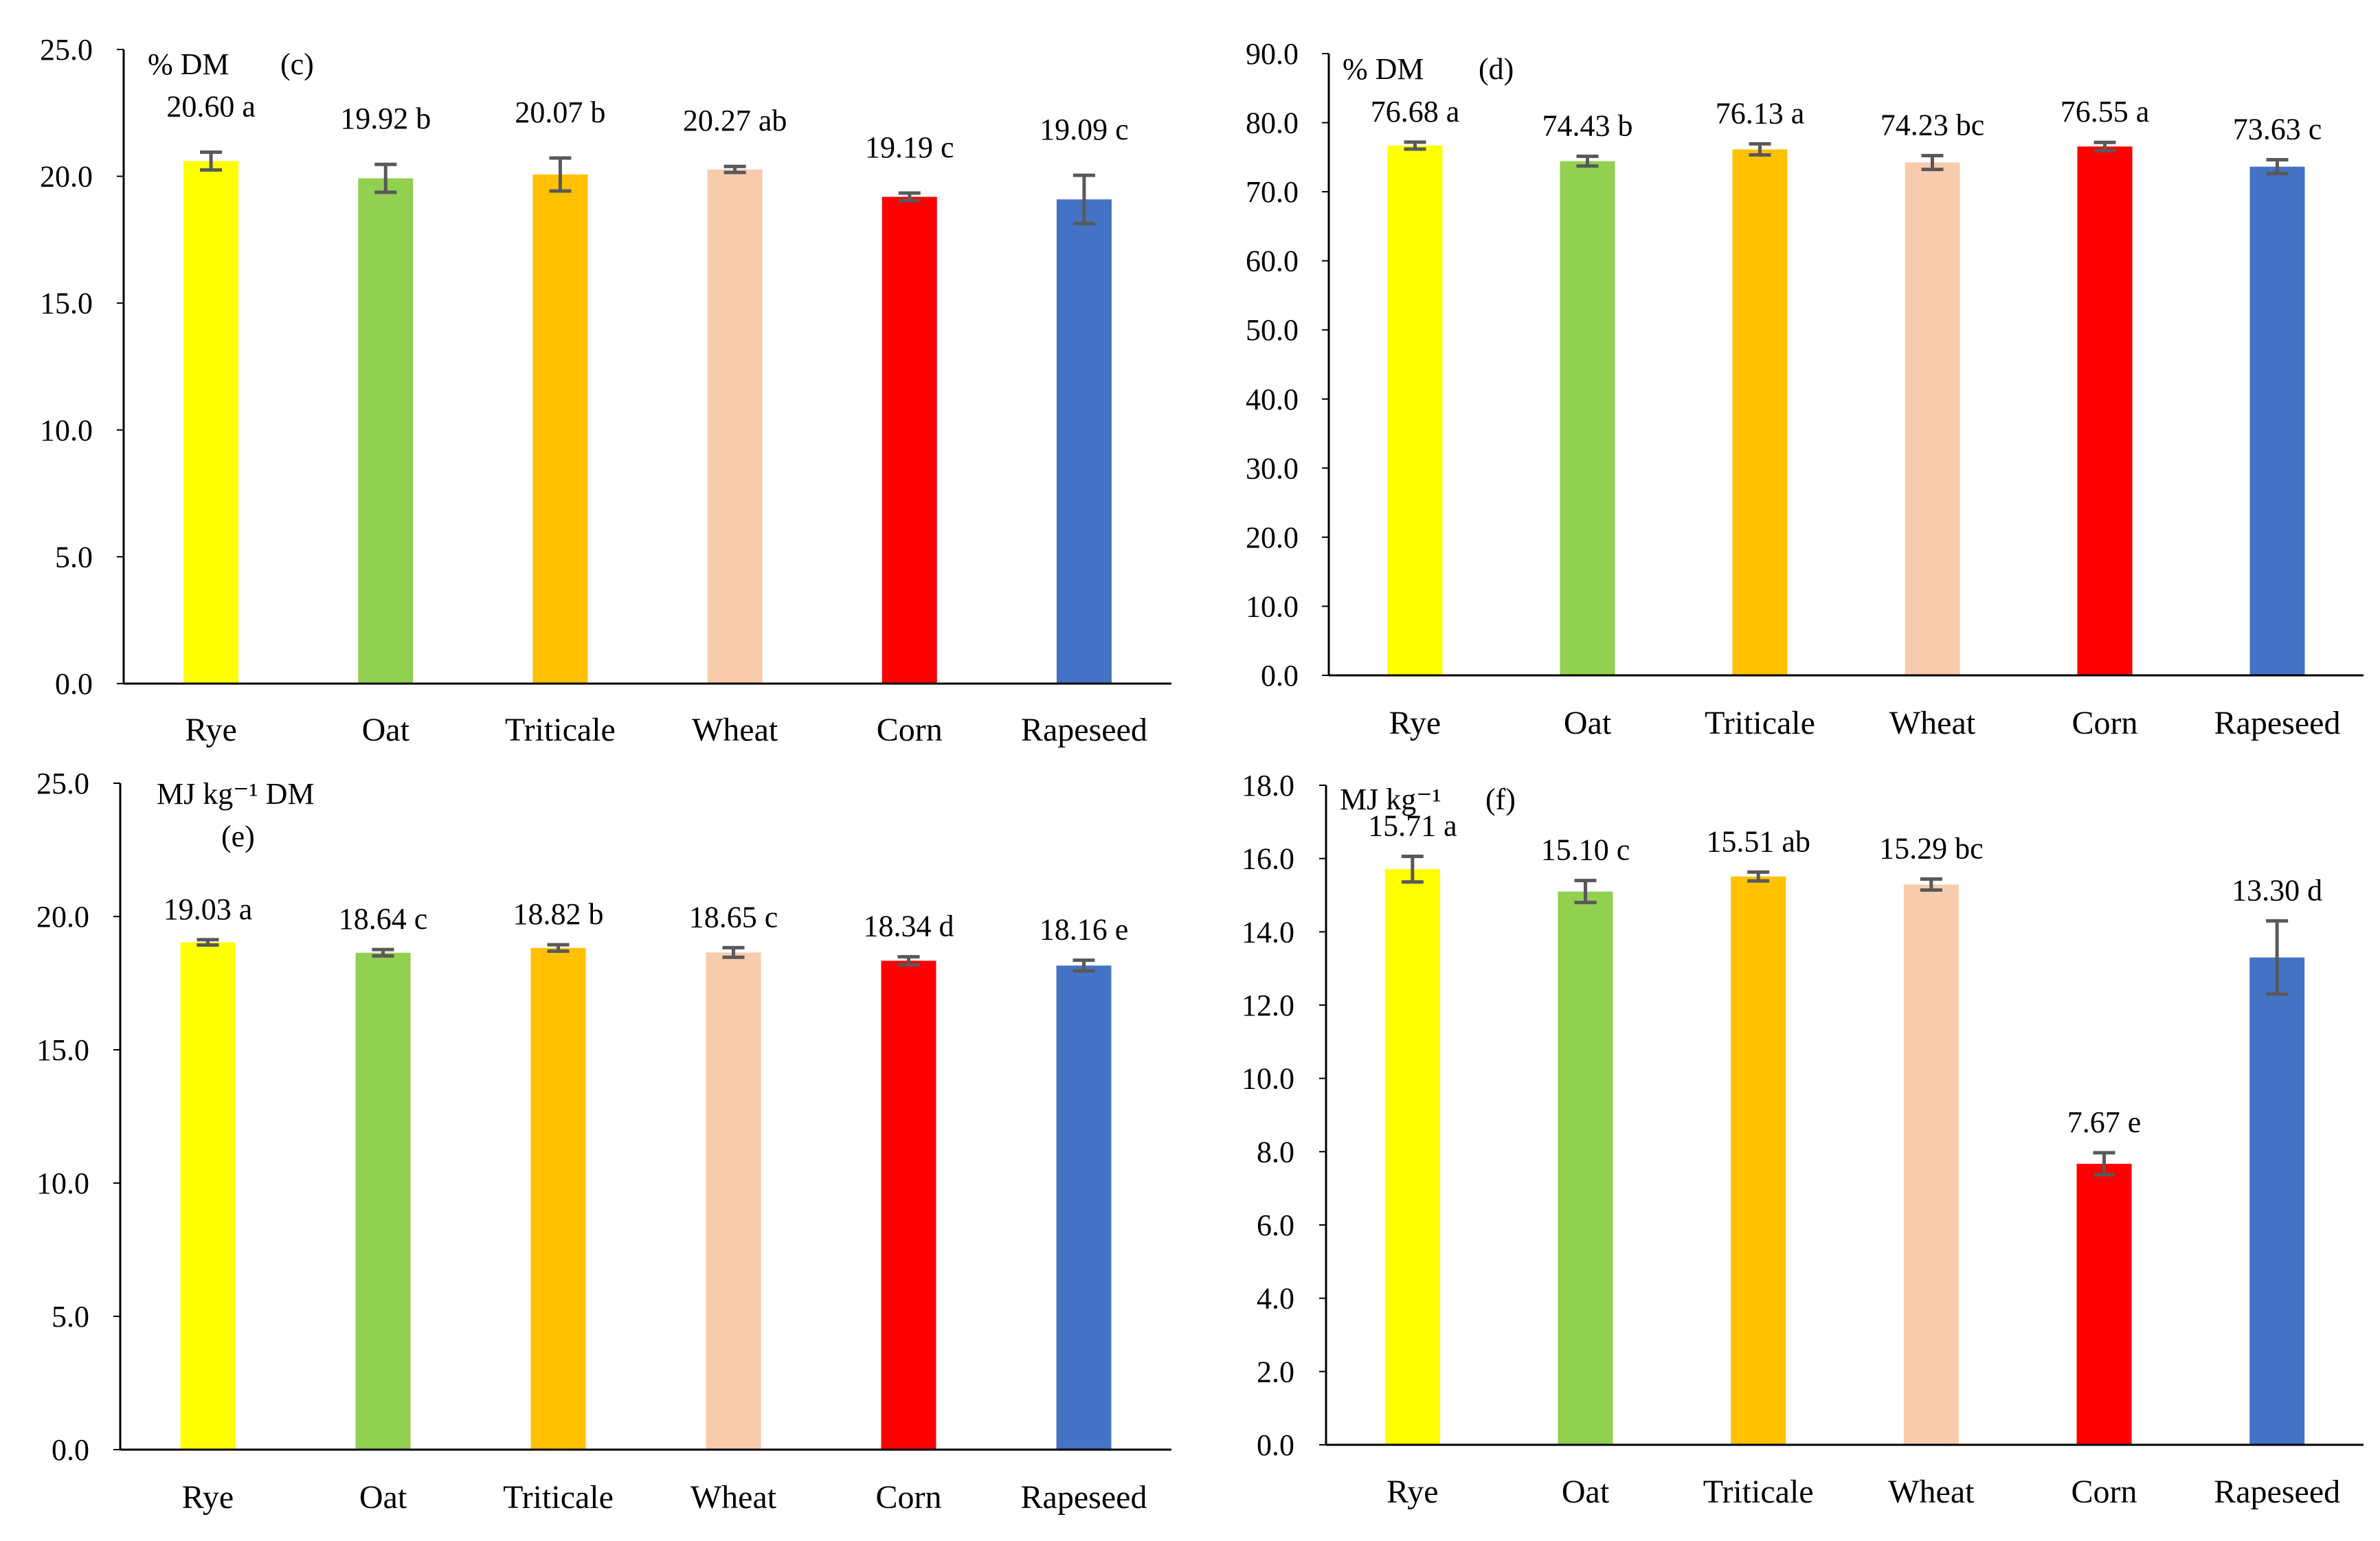 The height and width of the screenshot is (1541, 2380). I want to click on panel-label: (e), so click(238, 837).